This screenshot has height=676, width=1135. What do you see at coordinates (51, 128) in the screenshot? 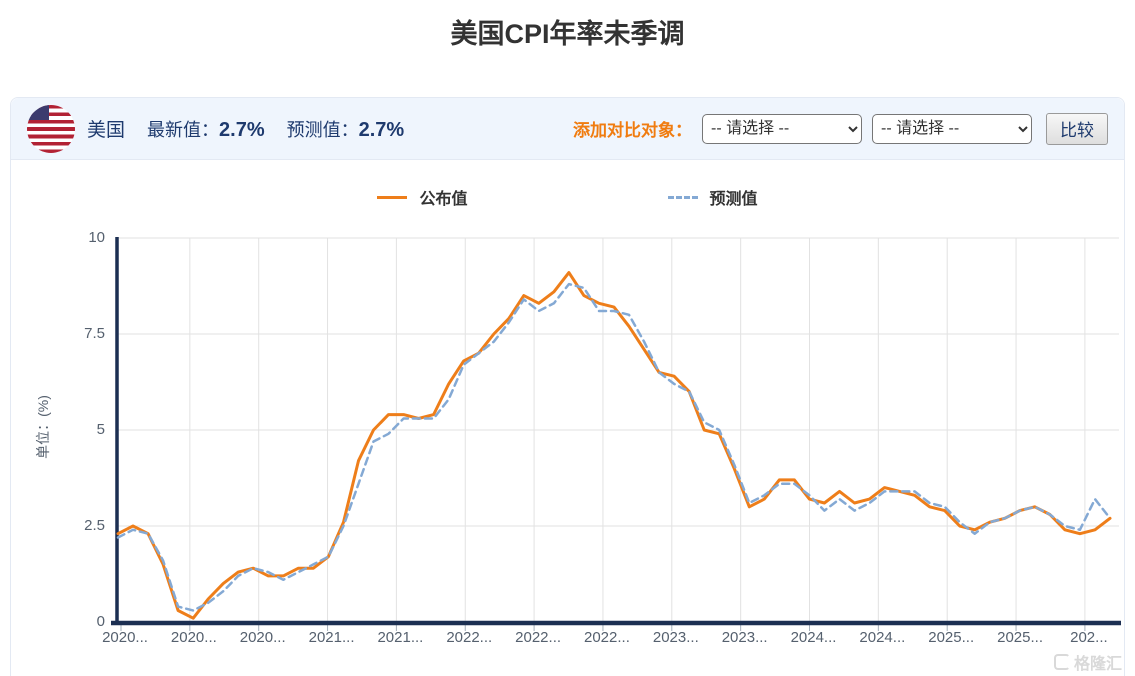
I see `us-flag-icon` at bounding box center [51, 128].